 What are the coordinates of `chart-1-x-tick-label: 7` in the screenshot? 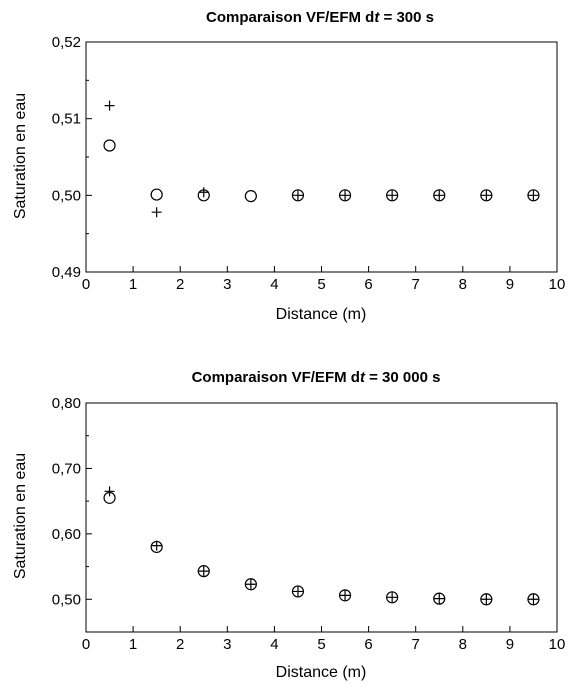 It's located at (416, 284).